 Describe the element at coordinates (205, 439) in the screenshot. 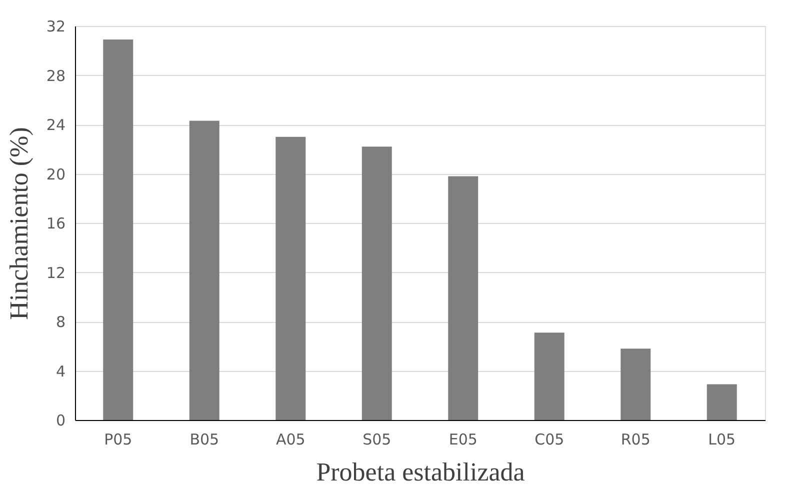

I see `x-tick-label: B05` at that location.